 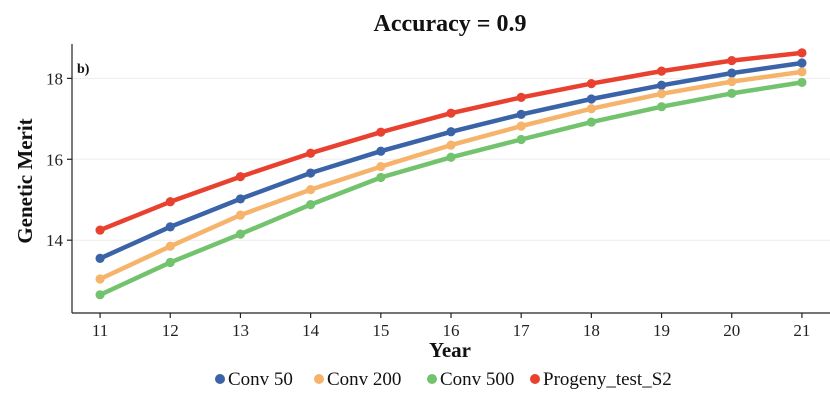 What do you see at coordinates (170, 330) in the screenshot?
I see `x-tick-label: 12` at bounding box center [170, 330].